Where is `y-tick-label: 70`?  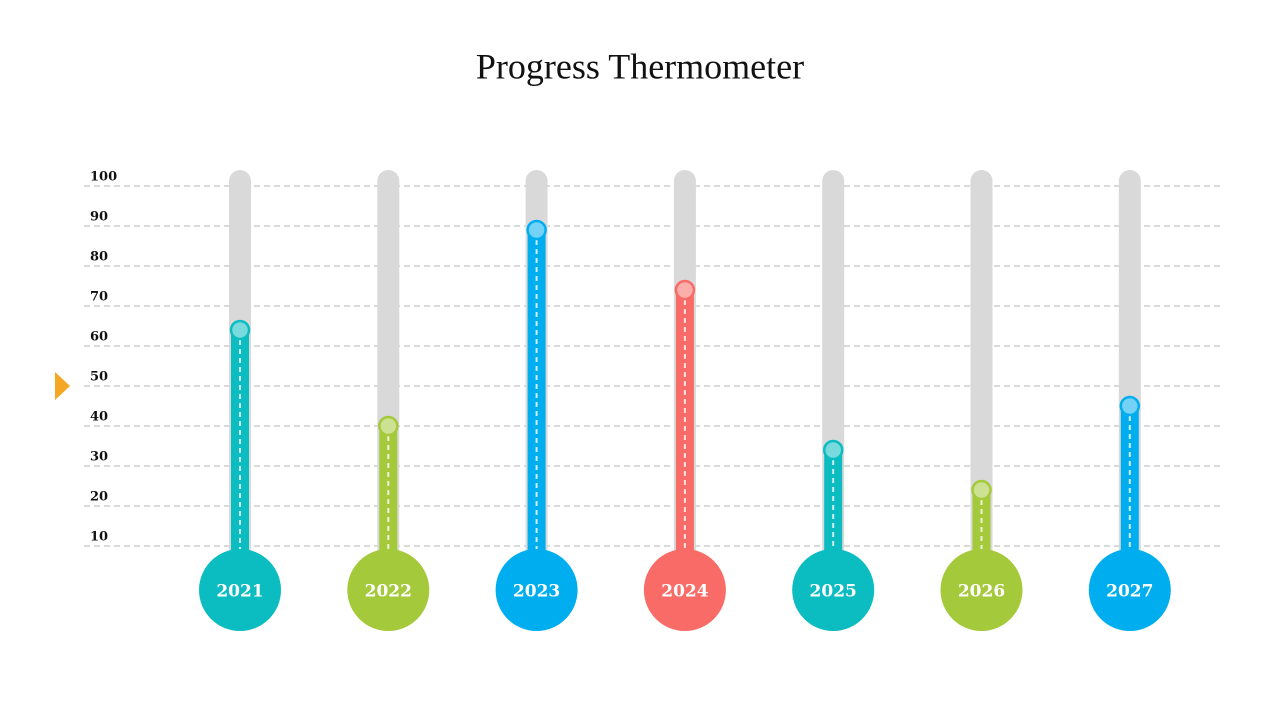
y-tick-label: 70 is located at coordinates (99, 297).